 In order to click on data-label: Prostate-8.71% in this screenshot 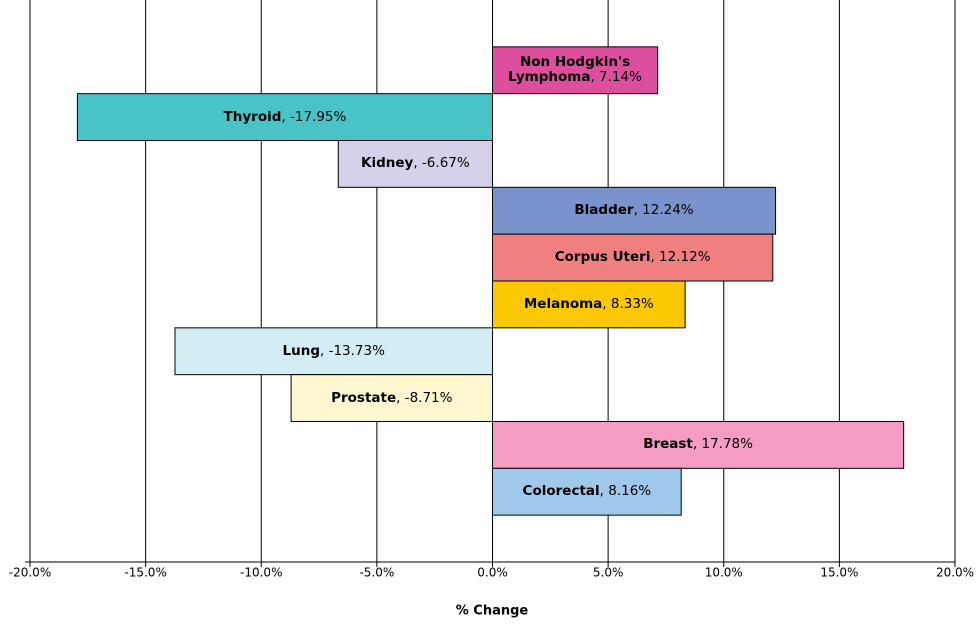, I will do `click(391, 398)`.